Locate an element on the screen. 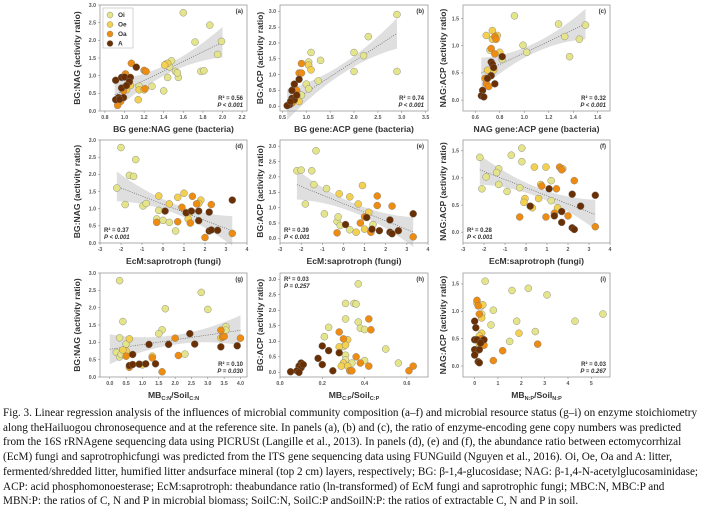 The height and width of the screenshot is (526, 704). r-squared-label: R² = 0.39 is located at coordinates (297, 230).